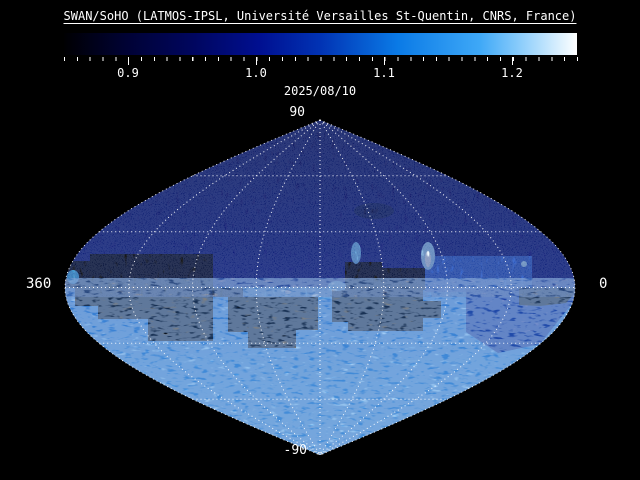 This screenshot has width=640, height=480. Describe the element at coordinates (128, 73) in the screenshot. I see `colorbar-tick-label: 0.9` at that location.